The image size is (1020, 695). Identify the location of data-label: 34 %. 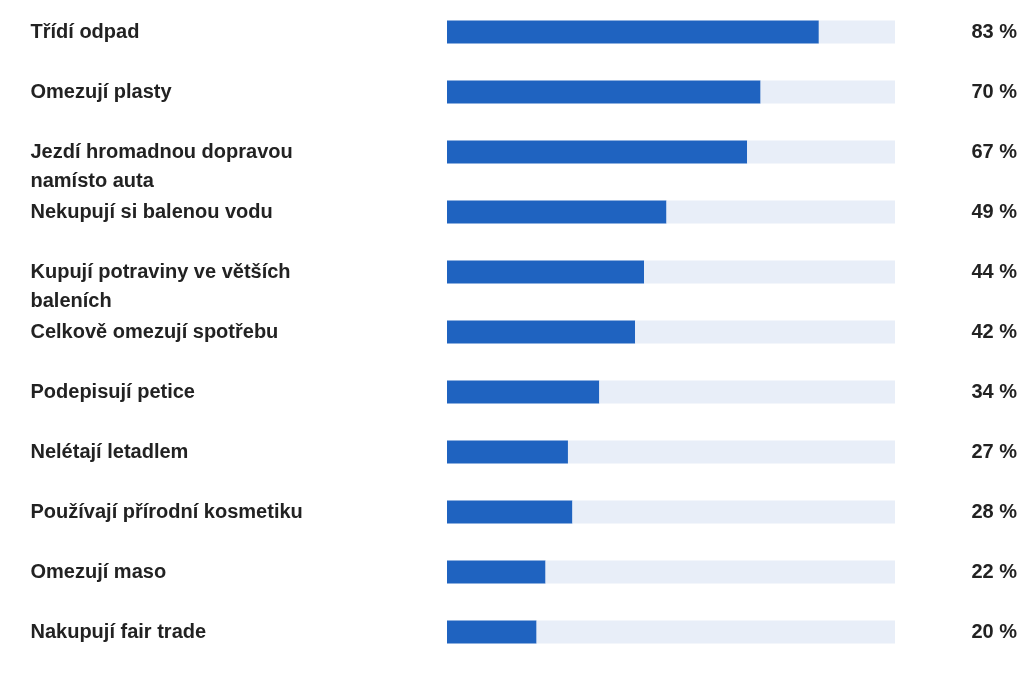
(994, 391).